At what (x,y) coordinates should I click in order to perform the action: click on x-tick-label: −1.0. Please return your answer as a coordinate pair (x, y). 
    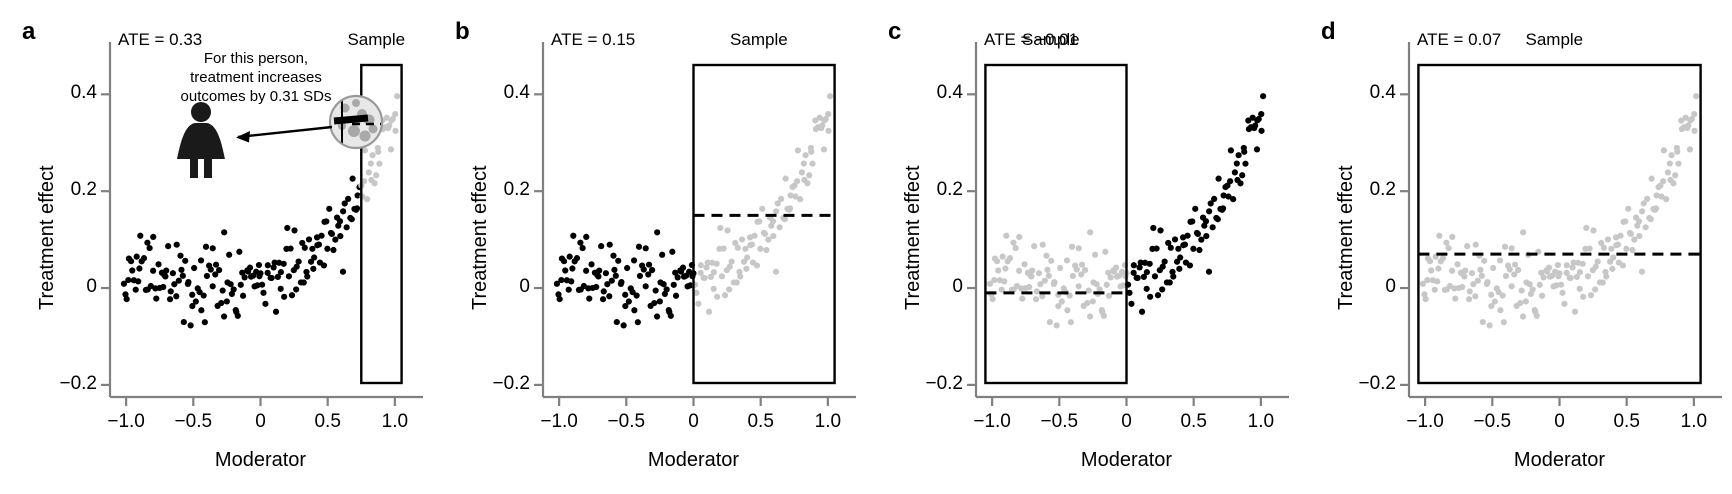
    Looking at the image, I should click on (1425, 421).